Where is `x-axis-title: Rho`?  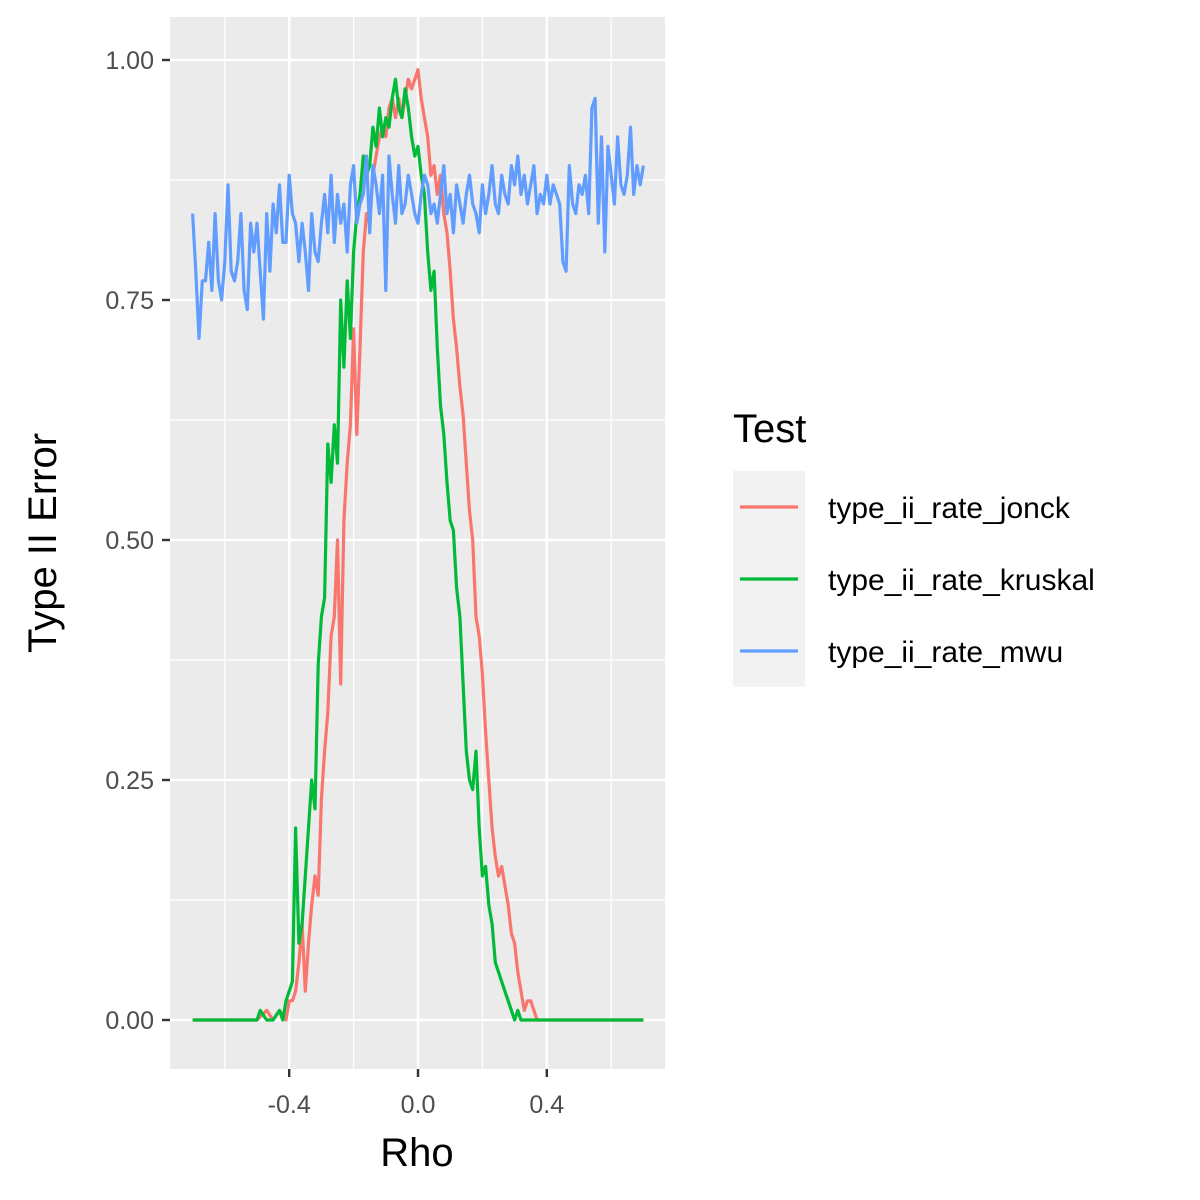 x-axis-title: Rho is located at coordinates (416, 1153).